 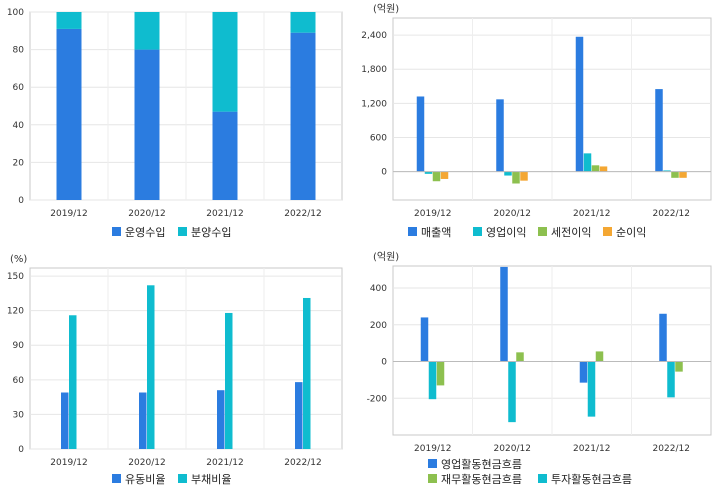 What do you see at coordinates (147, 31) in the screenshot?
I see `bar-분양수입-2020/12` at bounding box center [147, 31].